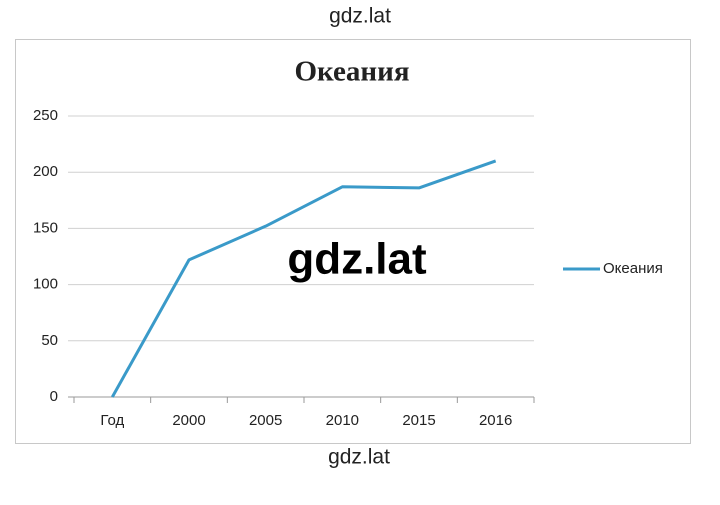 The width and height of the screenshot is (720, 505). Describe the element at coordinates (49, 340) in the screenshot. I see `y-tick-label: 50` at that location.